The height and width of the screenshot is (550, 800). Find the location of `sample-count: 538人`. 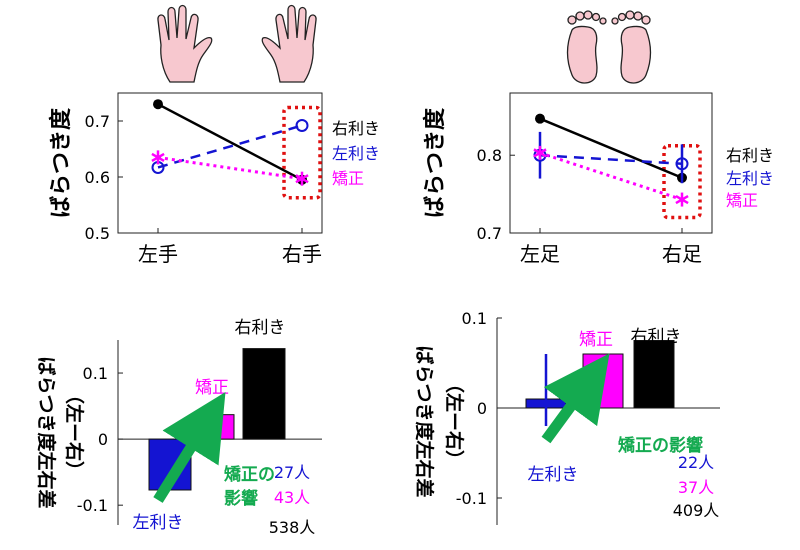

sample-count: 538人 is located at coordinates (292, 527).